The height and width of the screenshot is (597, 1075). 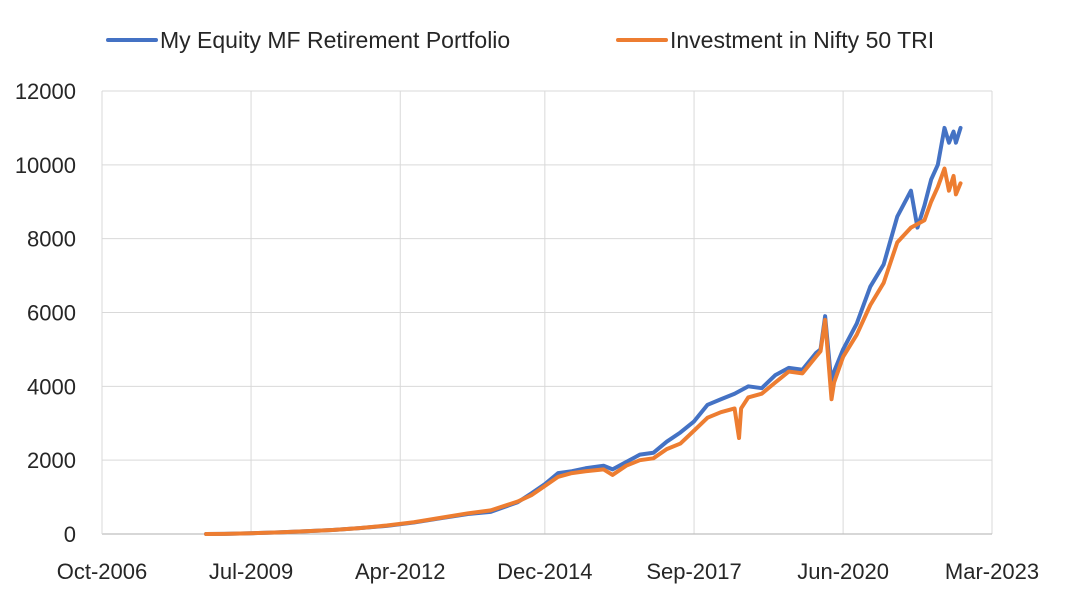 What do you see at coordinates (51, 239) in the screenshot?
I see `y-tick-label: 8000` at bounding box center [51, 239].